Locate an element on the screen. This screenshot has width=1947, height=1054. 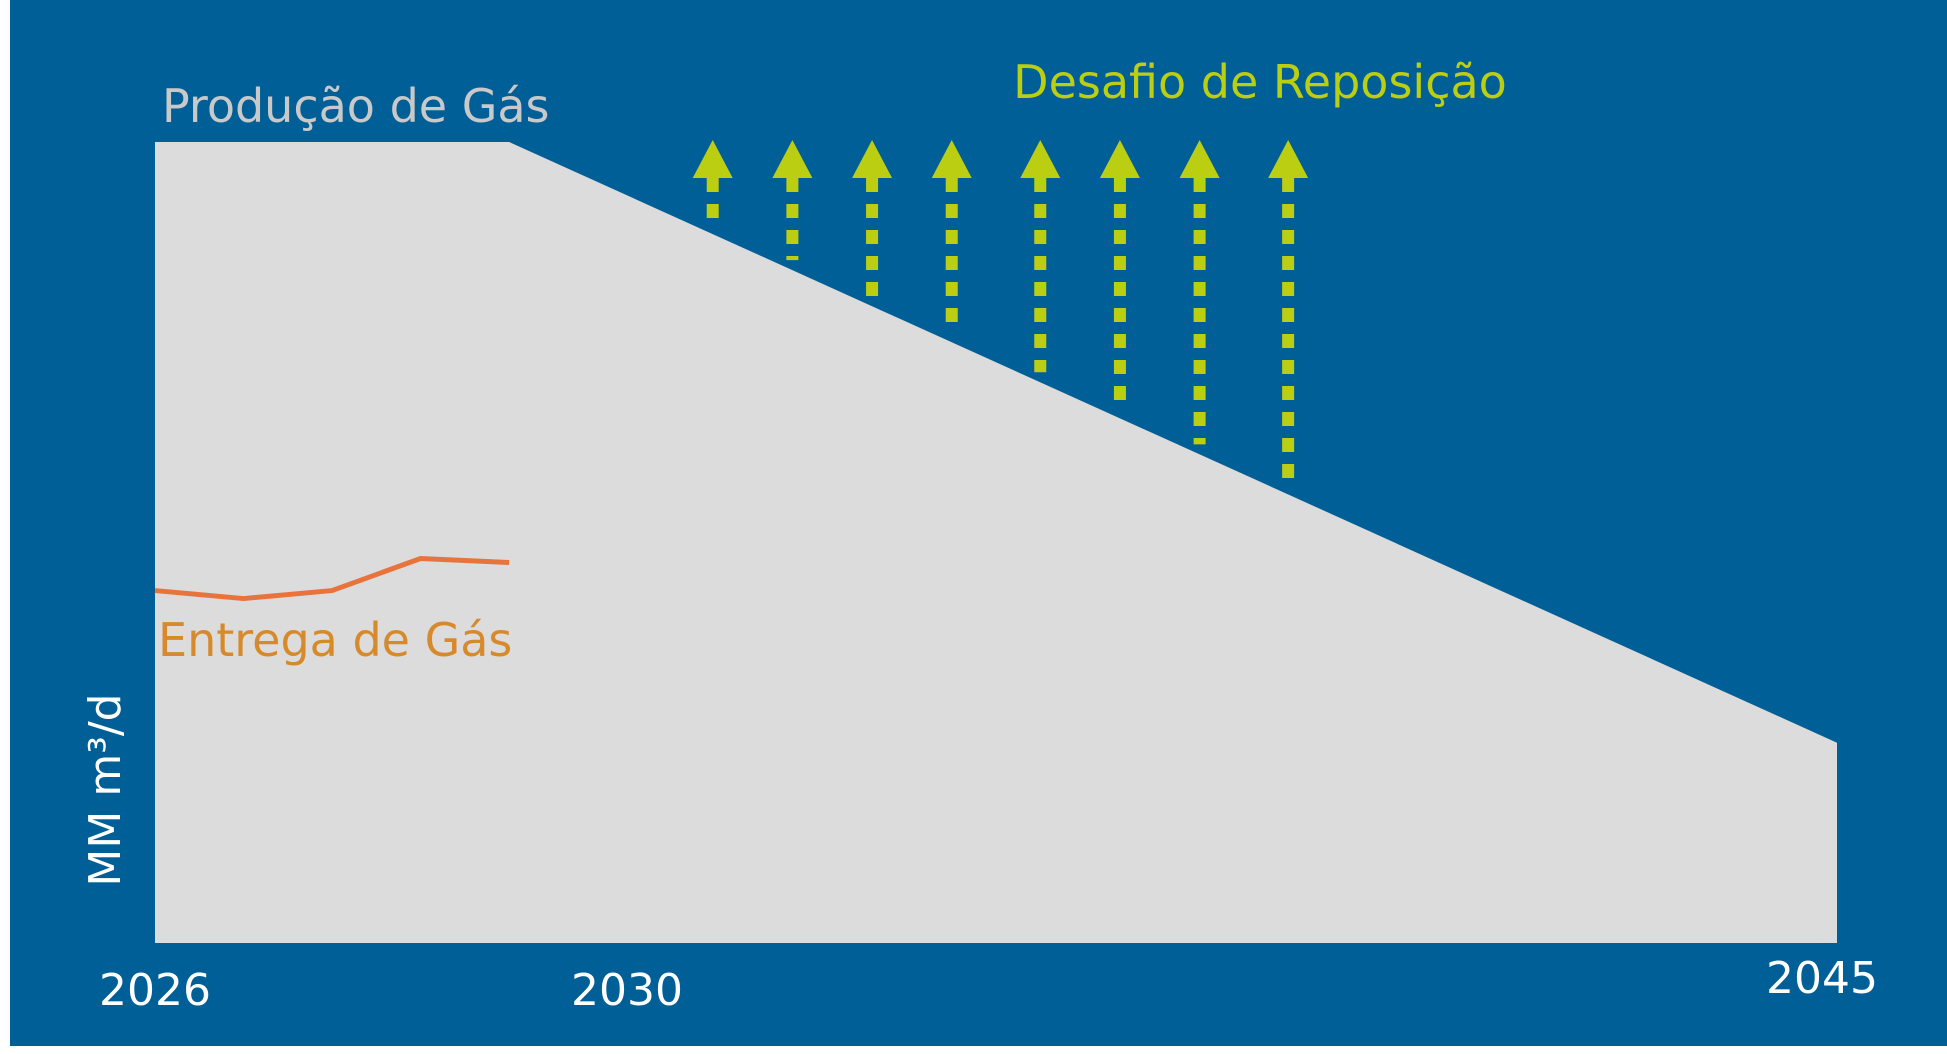
production-series-label: Produção de Gás is located at coordinates (356, 106).